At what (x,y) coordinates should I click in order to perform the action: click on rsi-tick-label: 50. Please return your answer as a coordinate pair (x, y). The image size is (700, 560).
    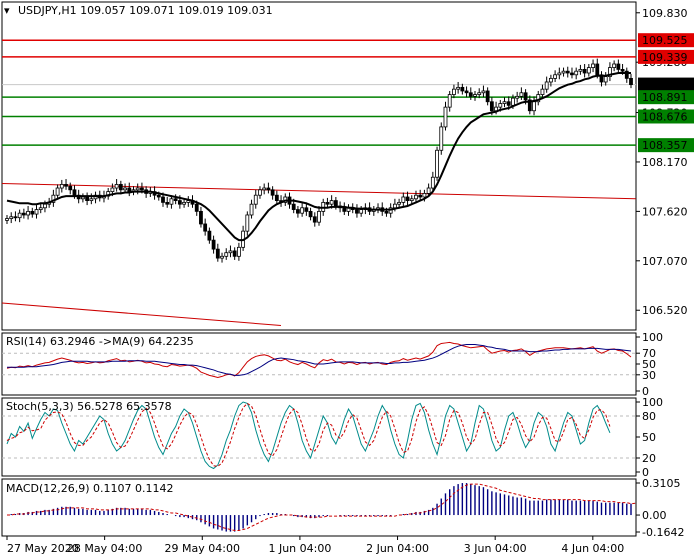
    Looking at the image, I should click on (649, 364).